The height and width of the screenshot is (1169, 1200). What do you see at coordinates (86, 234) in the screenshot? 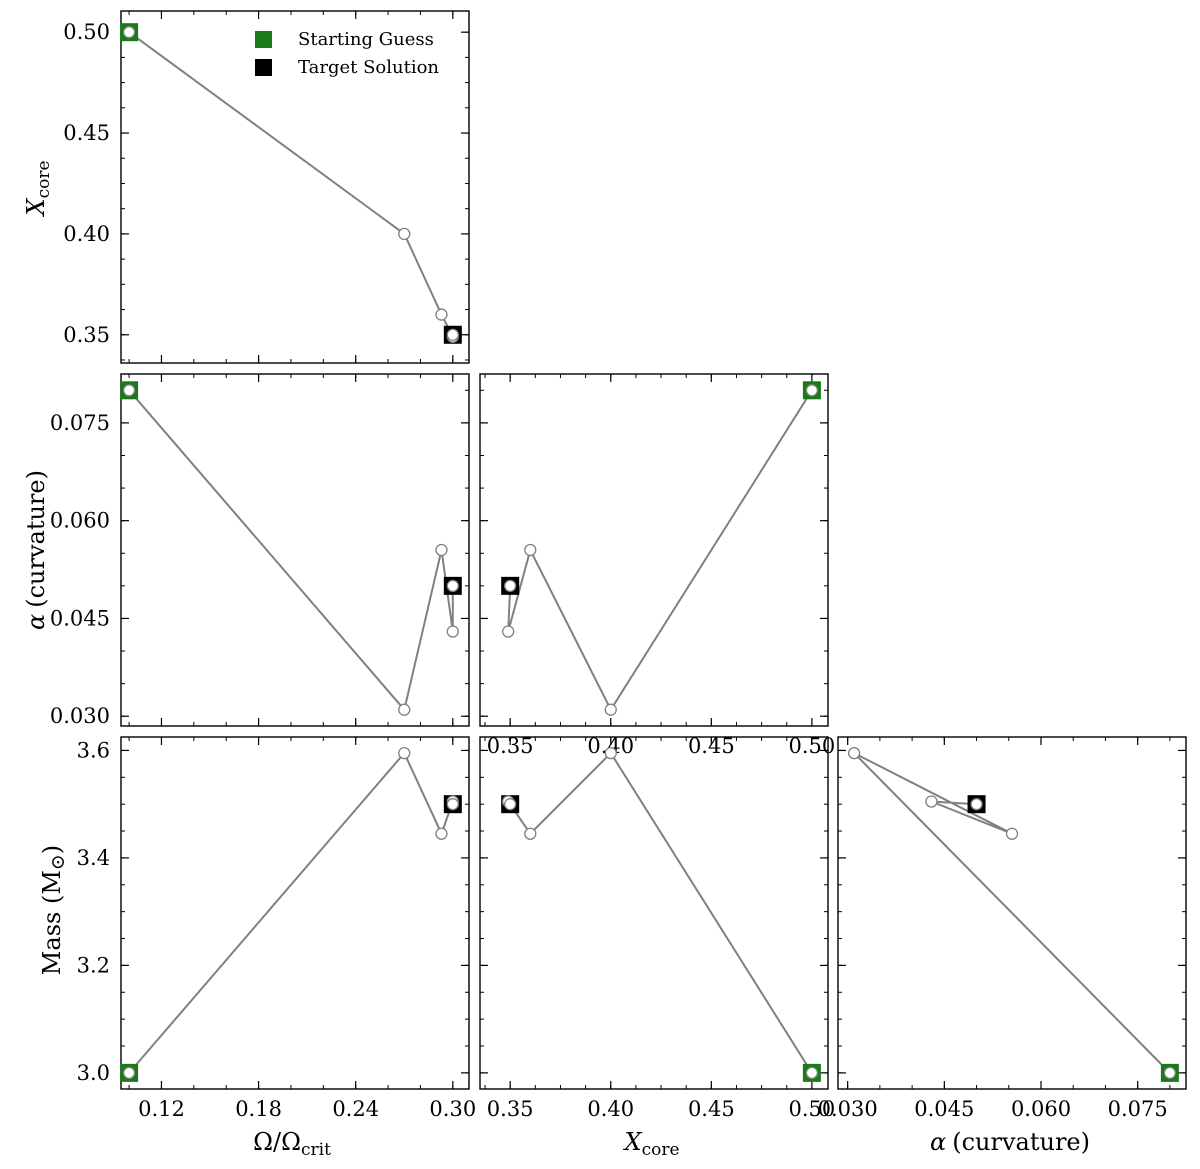
I see `y-tick-label: 0.40` at bounding box center [86, 234].